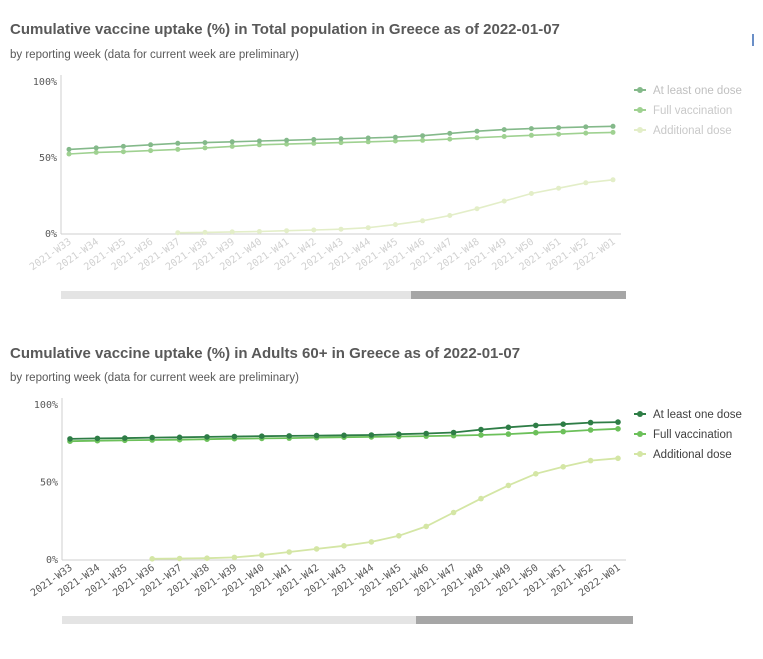 The height and width of the screenshot is (659, 763). What do you see at coordinates (524, 620) in the screenshot?
I see `horizontal-scrollbar-thumb` at bounding box center [524, 620].